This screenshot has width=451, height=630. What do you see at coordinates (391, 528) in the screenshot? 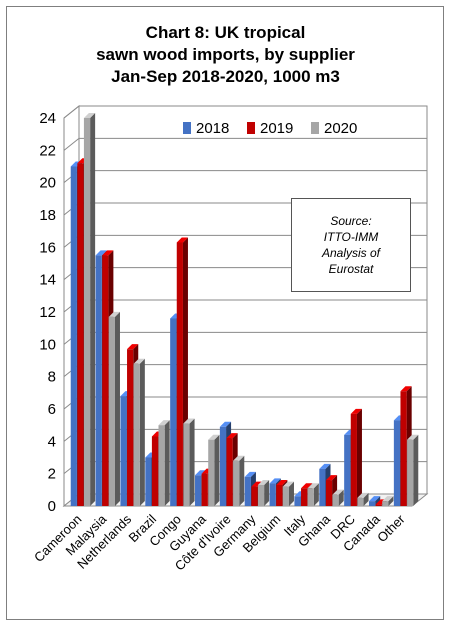
I see `x-tick-label: Other` at bounding box center [391, 528].